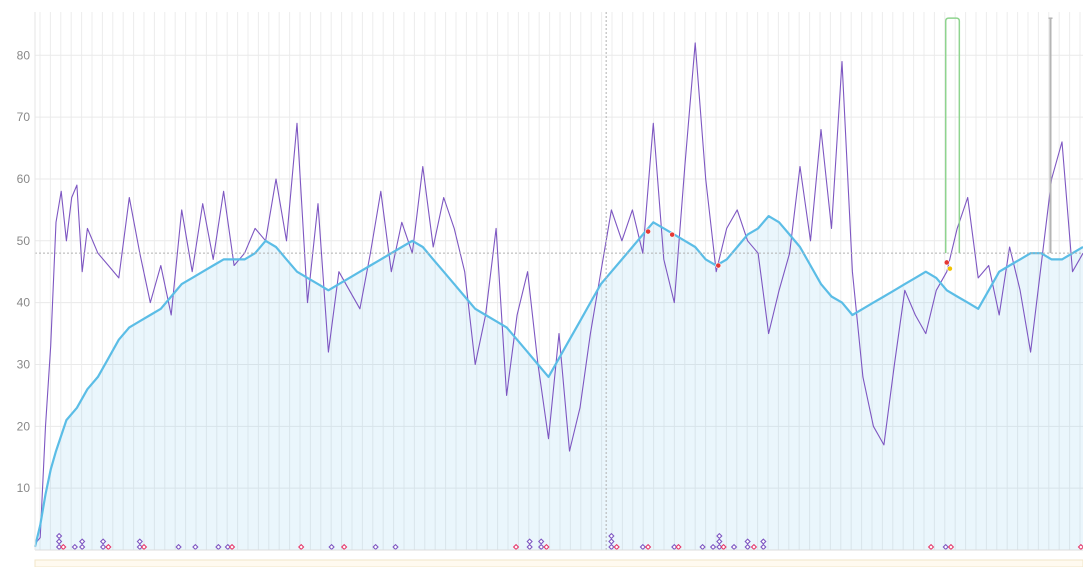  Describe the element at coordinates (998, 135) in the screenshot. I see `range-bars` at that location.